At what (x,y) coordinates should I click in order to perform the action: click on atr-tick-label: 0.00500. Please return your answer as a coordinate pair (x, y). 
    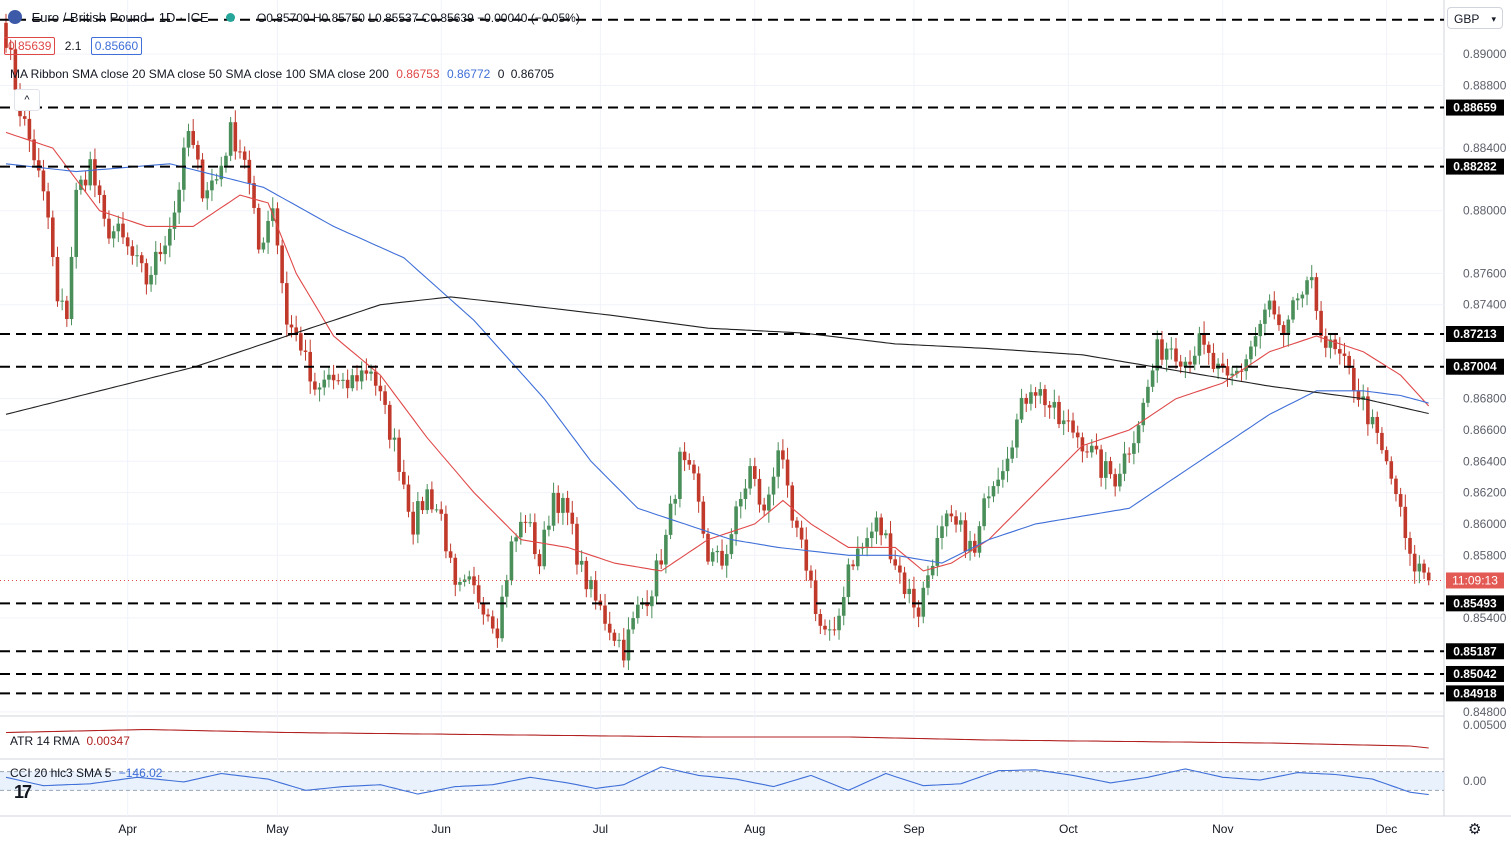
    Looking at the image, I should click on (1485, 725).